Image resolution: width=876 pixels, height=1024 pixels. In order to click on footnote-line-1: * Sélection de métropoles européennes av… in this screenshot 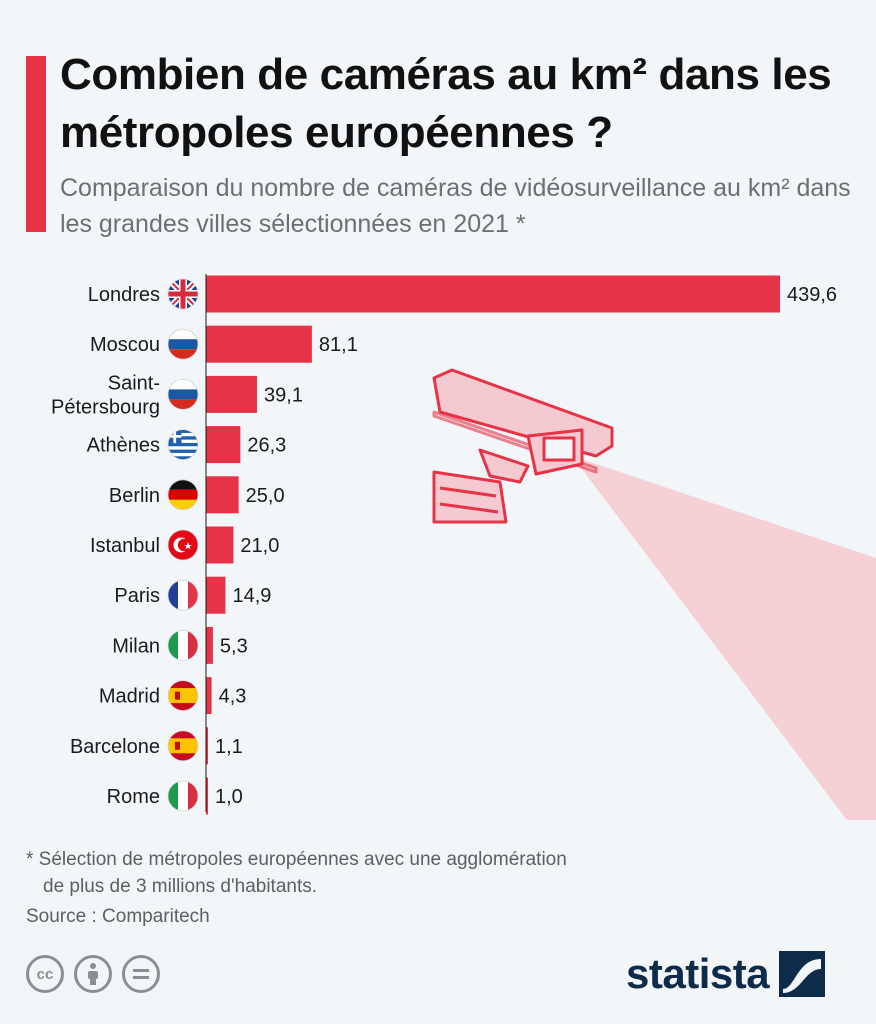, I will do `click(296, 859)`.